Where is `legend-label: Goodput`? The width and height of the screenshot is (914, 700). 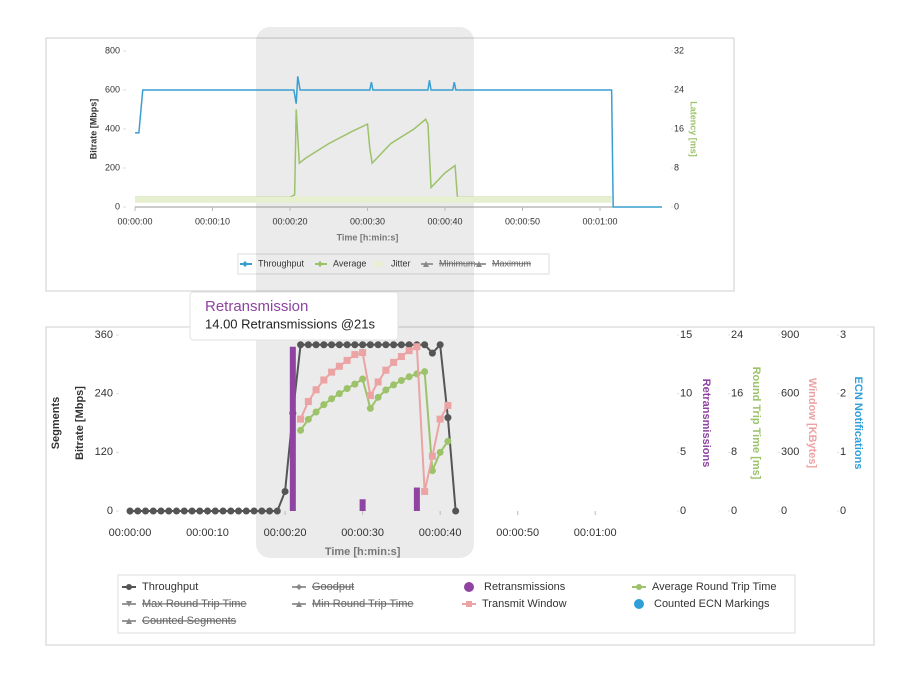
legend-label: Goodput is located at coordinates (333, 587).